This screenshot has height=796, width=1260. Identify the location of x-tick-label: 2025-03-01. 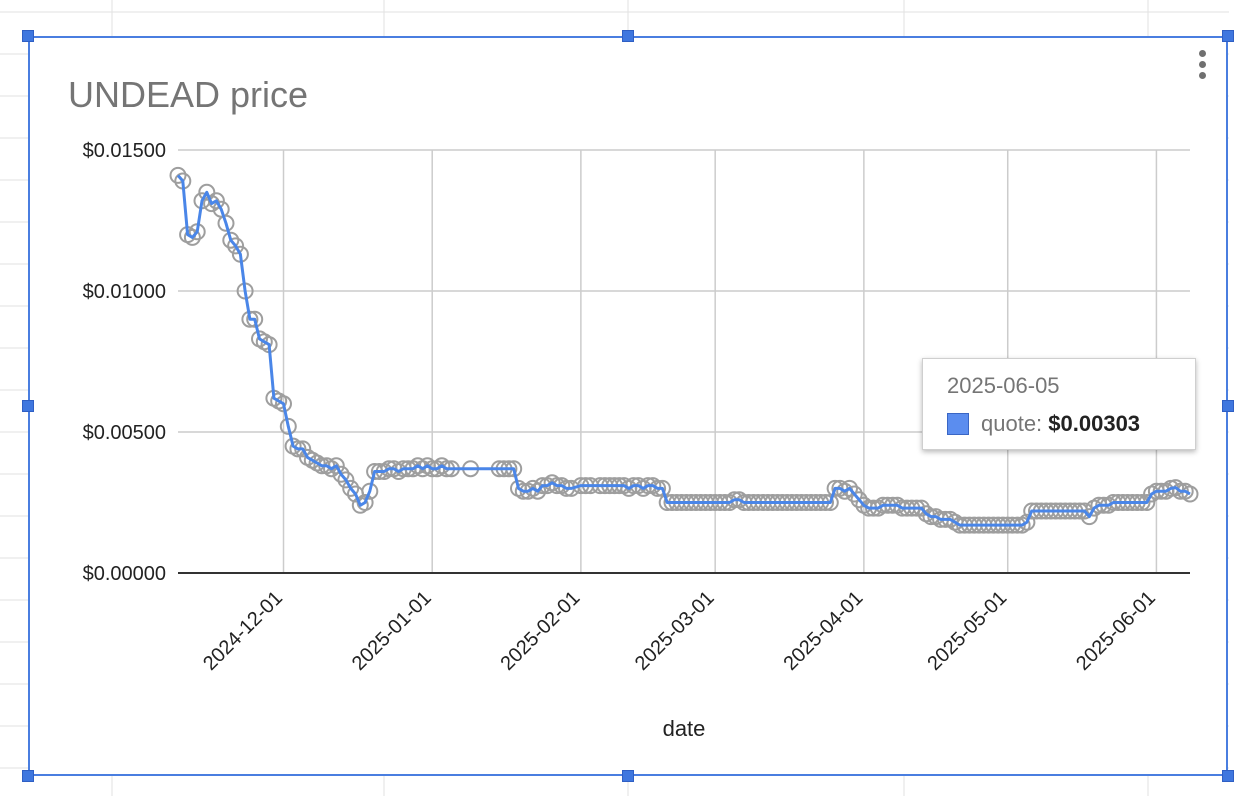
(675, 631).